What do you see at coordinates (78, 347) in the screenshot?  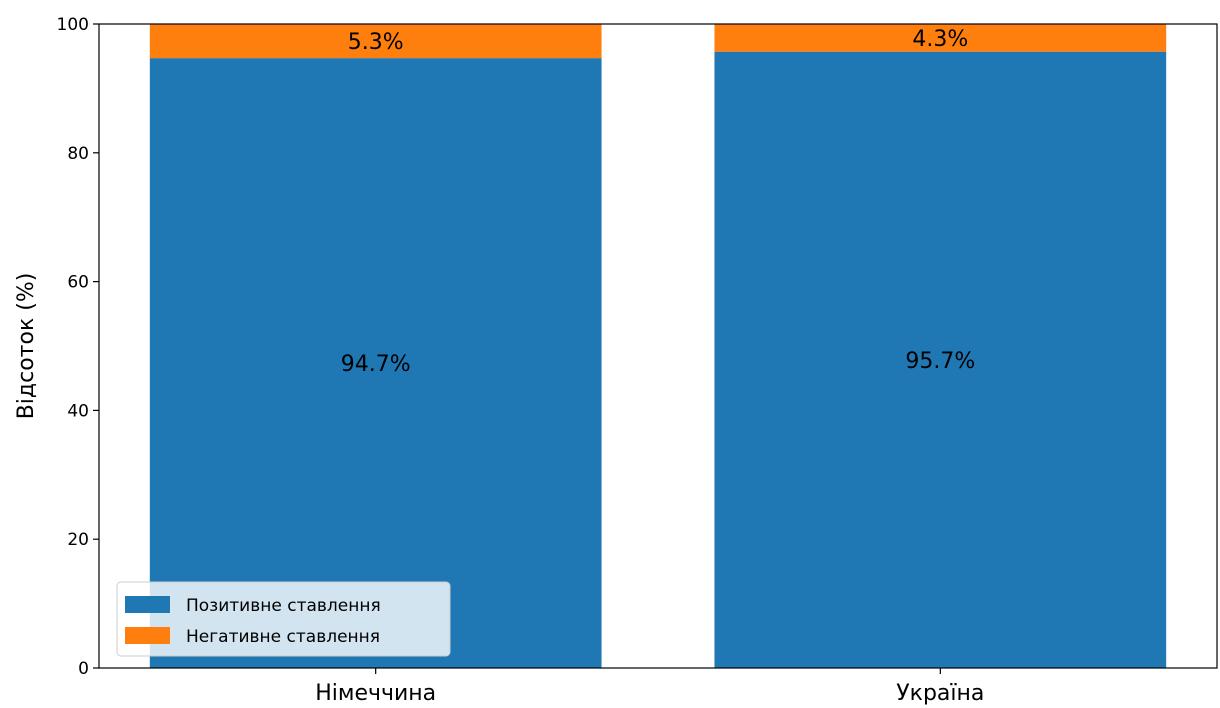 I see `y-axis-ticks: 0 20 40 60 80 100` at bounding box center [78, 347].